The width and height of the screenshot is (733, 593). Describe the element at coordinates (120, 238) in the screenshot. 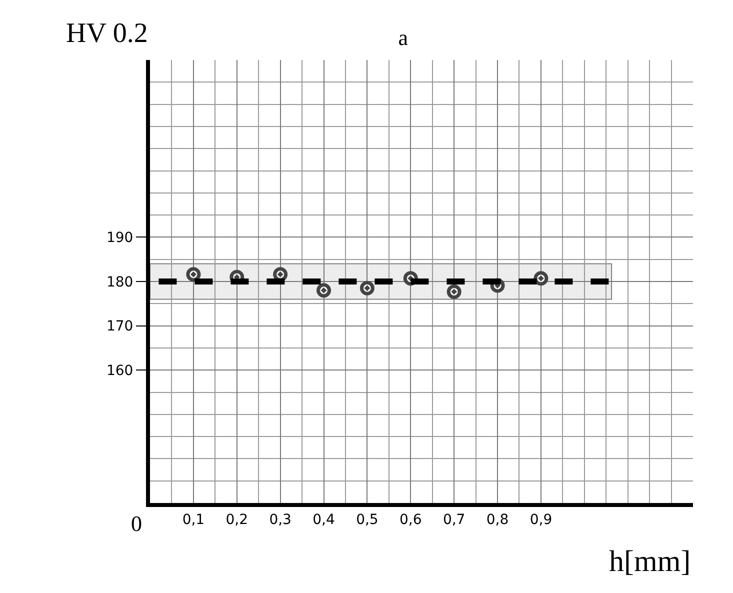

I see `y-tick-label: 190` at that location.